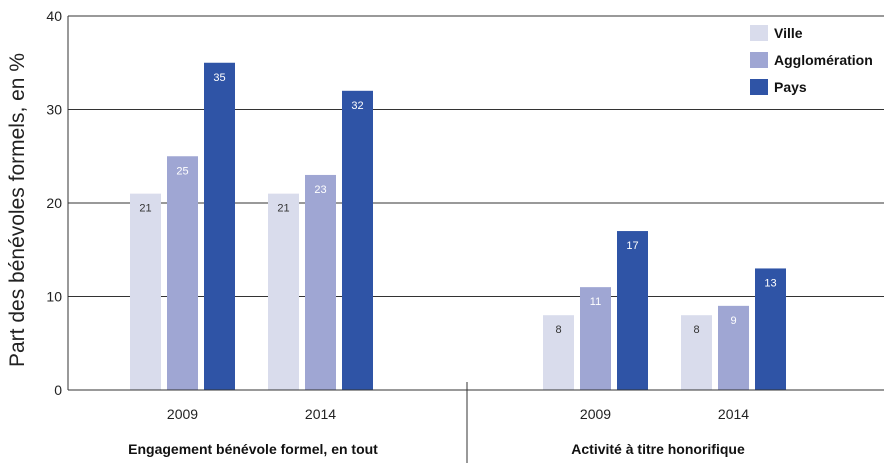 The height and width of the screenshot is (463, 890). I want to click on bar-value-label: 23, so click(320, 190).